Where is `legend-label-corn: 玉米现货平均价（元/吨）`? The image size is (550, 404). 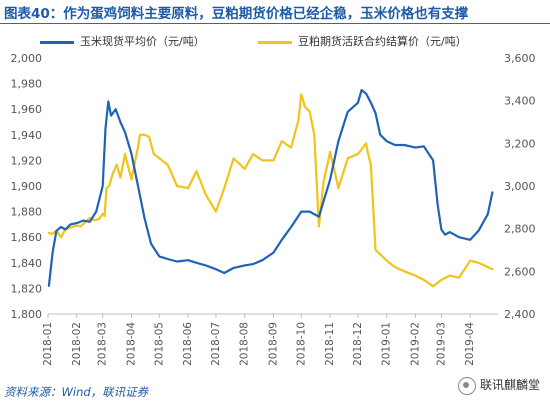
legend-label-corn: 玉米现货平均价（元/吨） is located at coordinates (142, 41).